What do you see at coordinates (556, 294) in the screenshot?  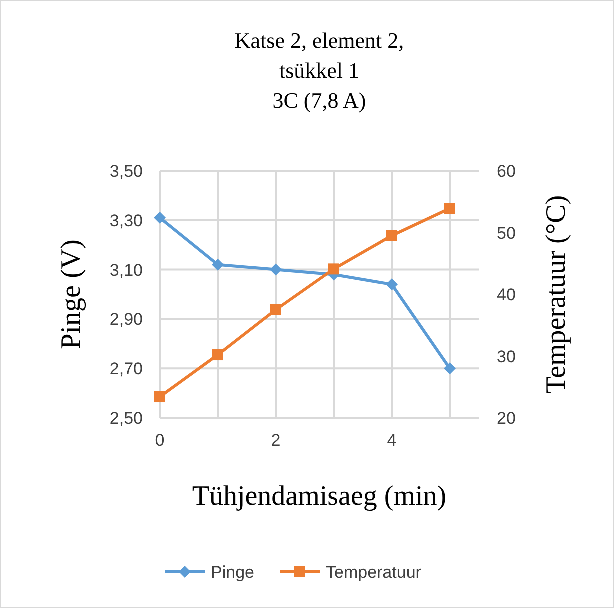 I see `y2-axis-title: Temperatuur (°C)` at bounding box center [556, 294].